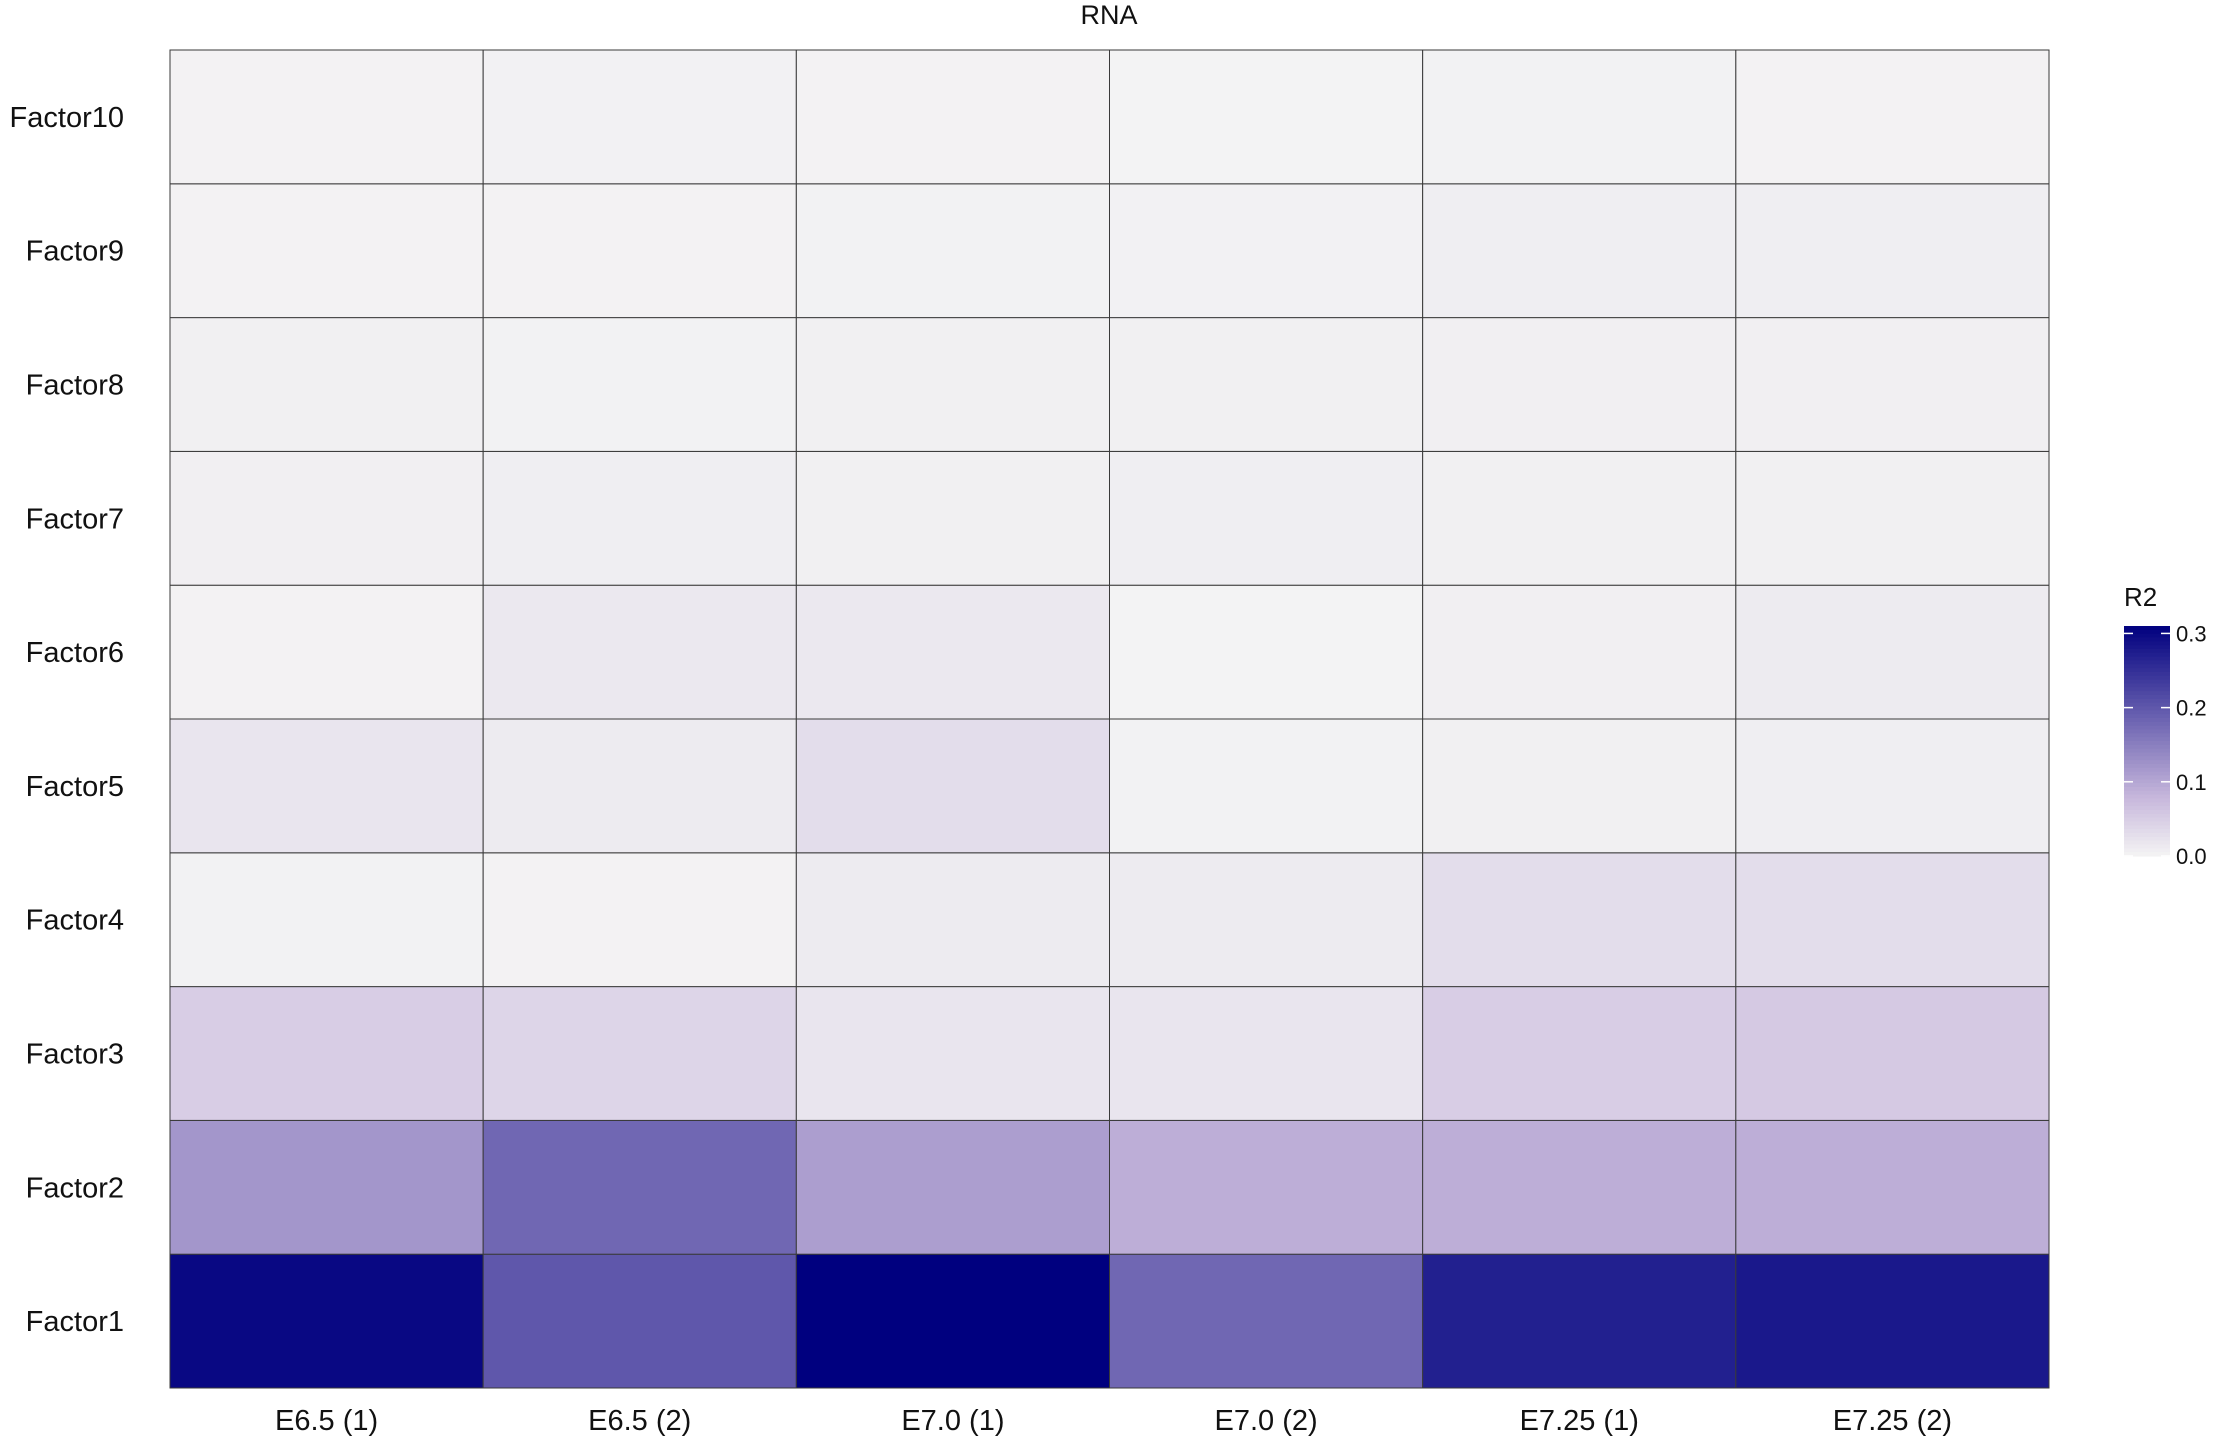 The width and height of the screenshot is (2217, 1445). What do you see at coordinates (639, 1421) in the screenshot?
I see `x-tick-label: E6.5 (2)` at bounding box center [639, 1421].